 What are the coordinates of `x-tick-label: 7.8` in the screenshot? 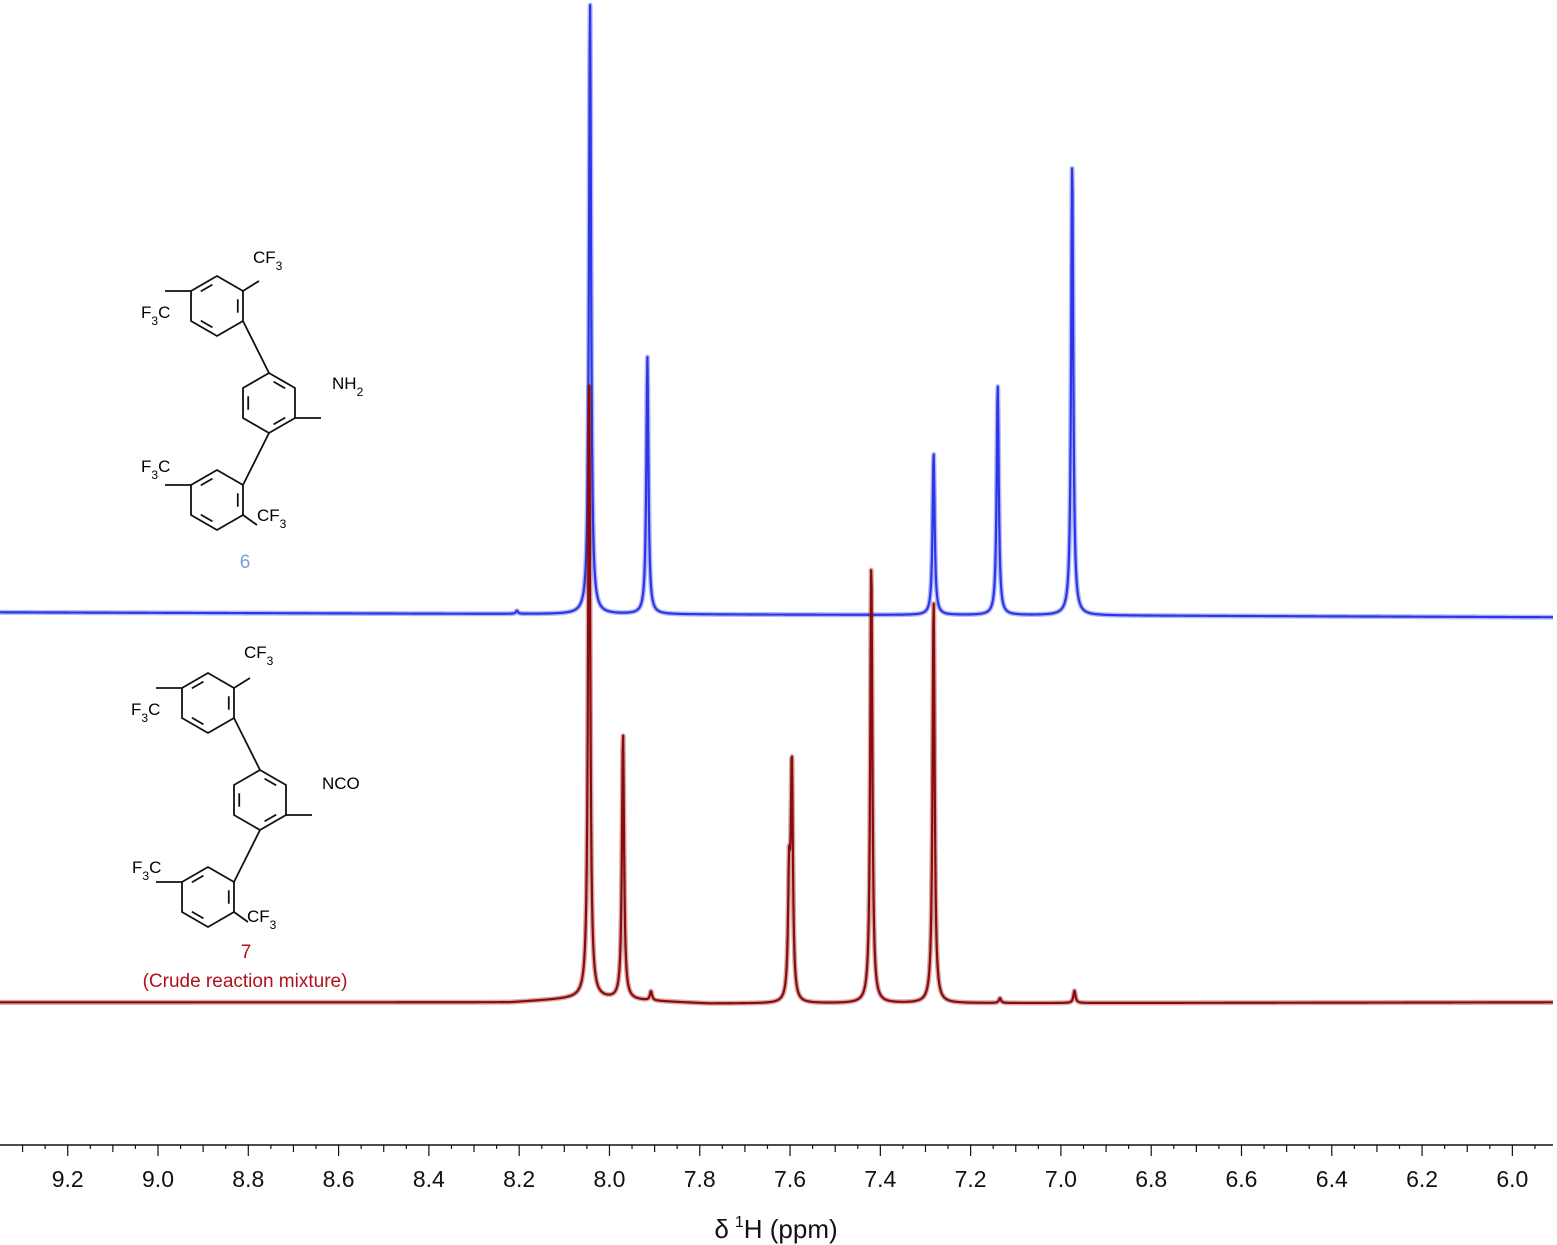 It's located at (700, 1179).